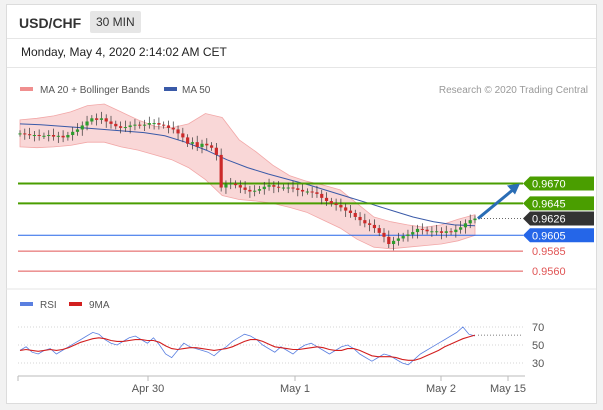 Image resolution: width=603 pixels, height=410 pixels. Describe the element at coordinates (538, 328) in the screenshot. I see `rsi-tick-70: 70` at that location.